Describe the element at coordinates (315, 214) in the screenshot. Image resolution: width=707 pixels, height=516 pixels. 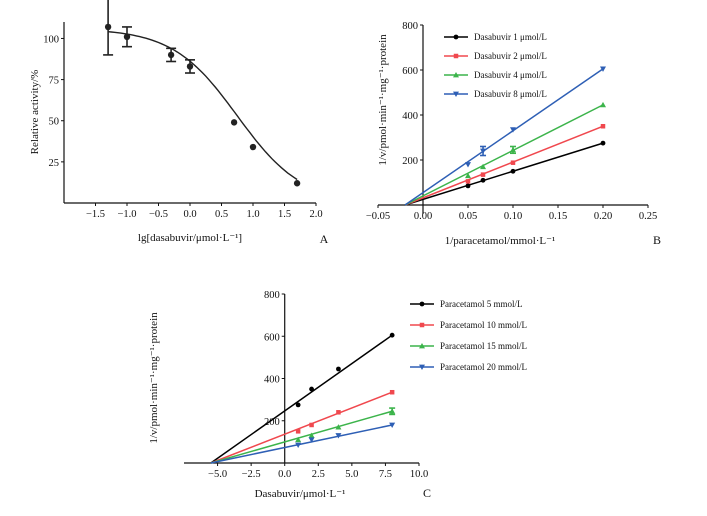
I see `x-tick-label: 2.0` at that location.